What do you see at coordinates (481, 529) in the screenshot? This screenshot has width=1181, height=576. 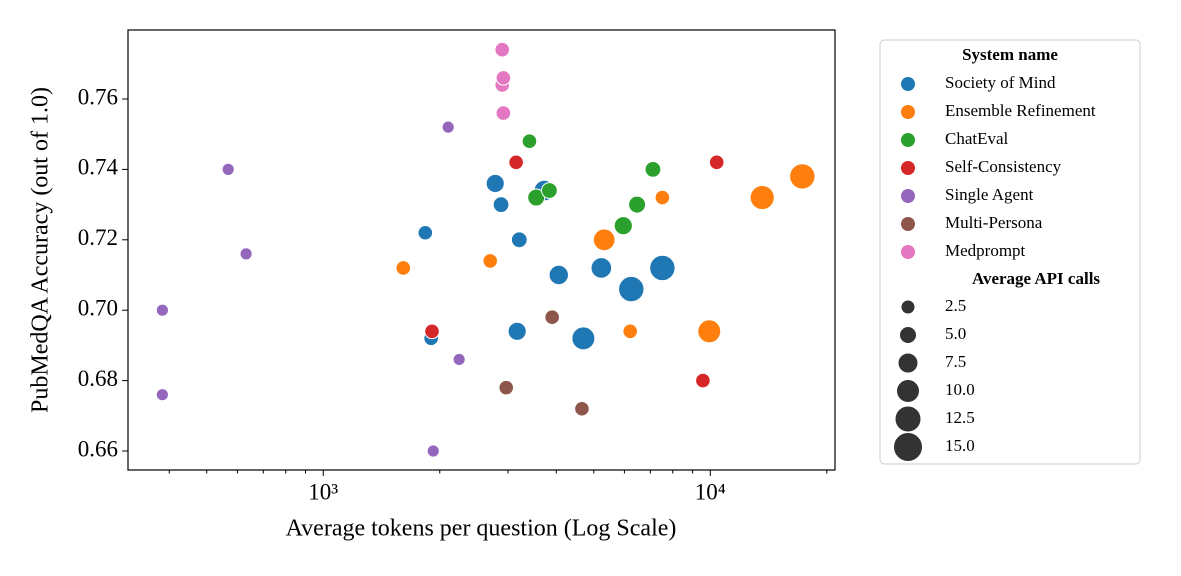 I see `x-axis-label: Average tokens per question (Log Scale)` at bounding box center [481, 529].